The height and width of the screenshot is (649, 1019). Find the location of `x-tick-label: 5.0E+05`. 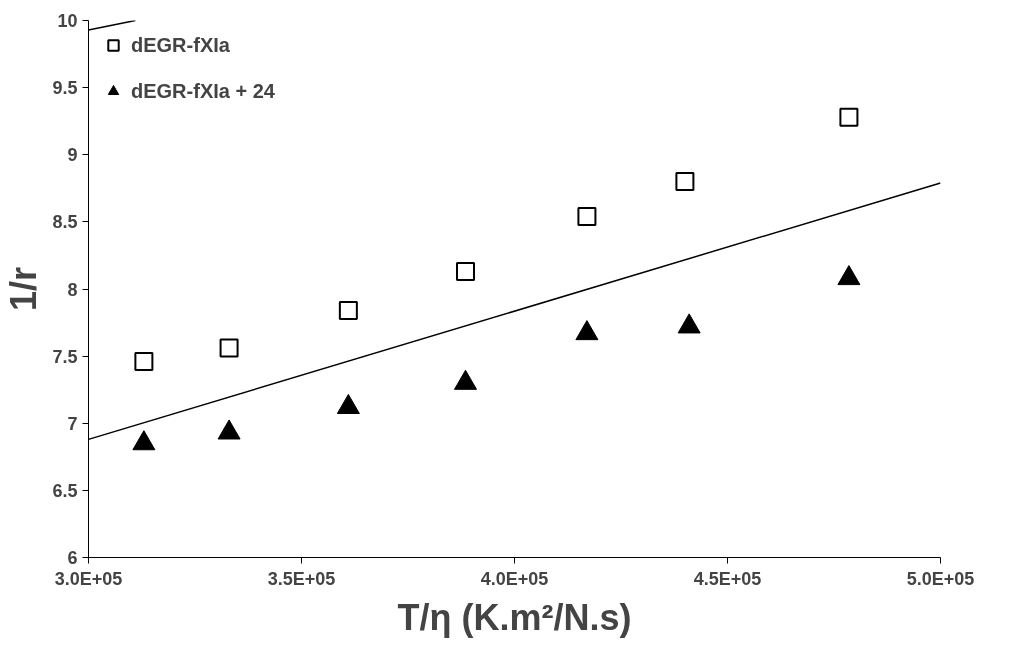

x-tick-label: 5.0E+05 is located at coordinates (940, 578).